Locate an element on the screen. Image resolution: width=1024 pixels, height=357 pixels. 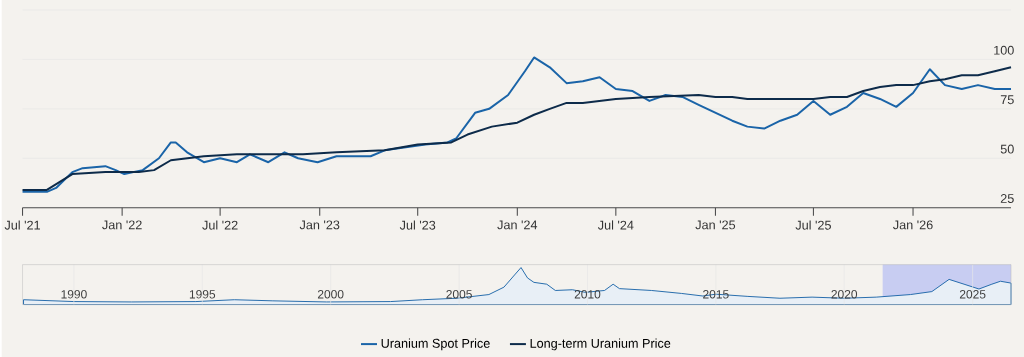
x-tick-label: 1995 is located at coordinates (202, 294).